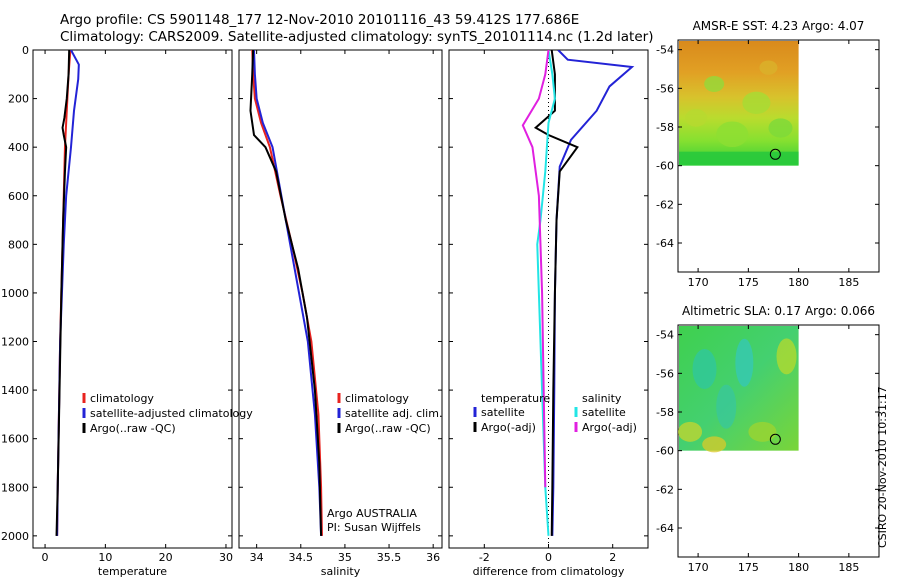  Describe the element at coordinates (15, 293) in the screenshot. I see `y-tick-label: 1000` at that location.